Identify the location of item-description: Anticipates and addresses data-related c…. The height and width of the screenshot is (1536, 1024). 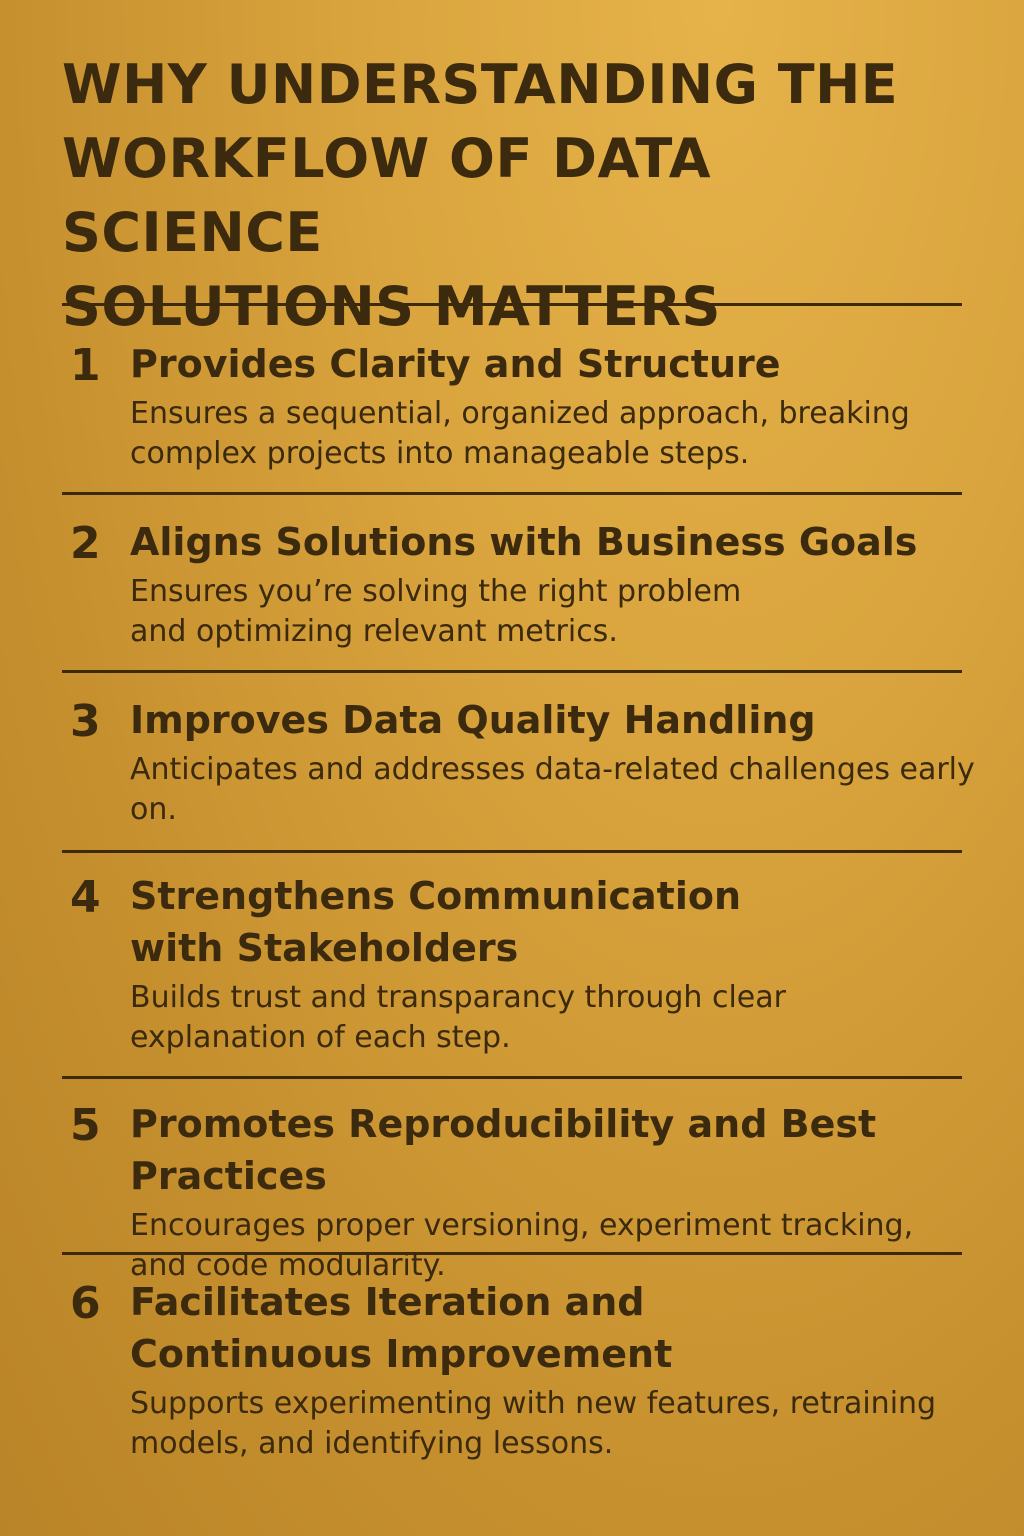
(552, 789).